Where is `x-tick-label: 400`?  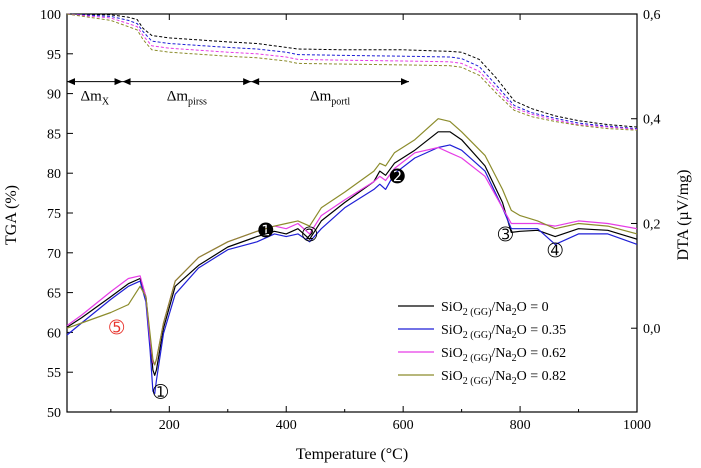
x-tick-label: 400 is located at coordinates (286, 425).